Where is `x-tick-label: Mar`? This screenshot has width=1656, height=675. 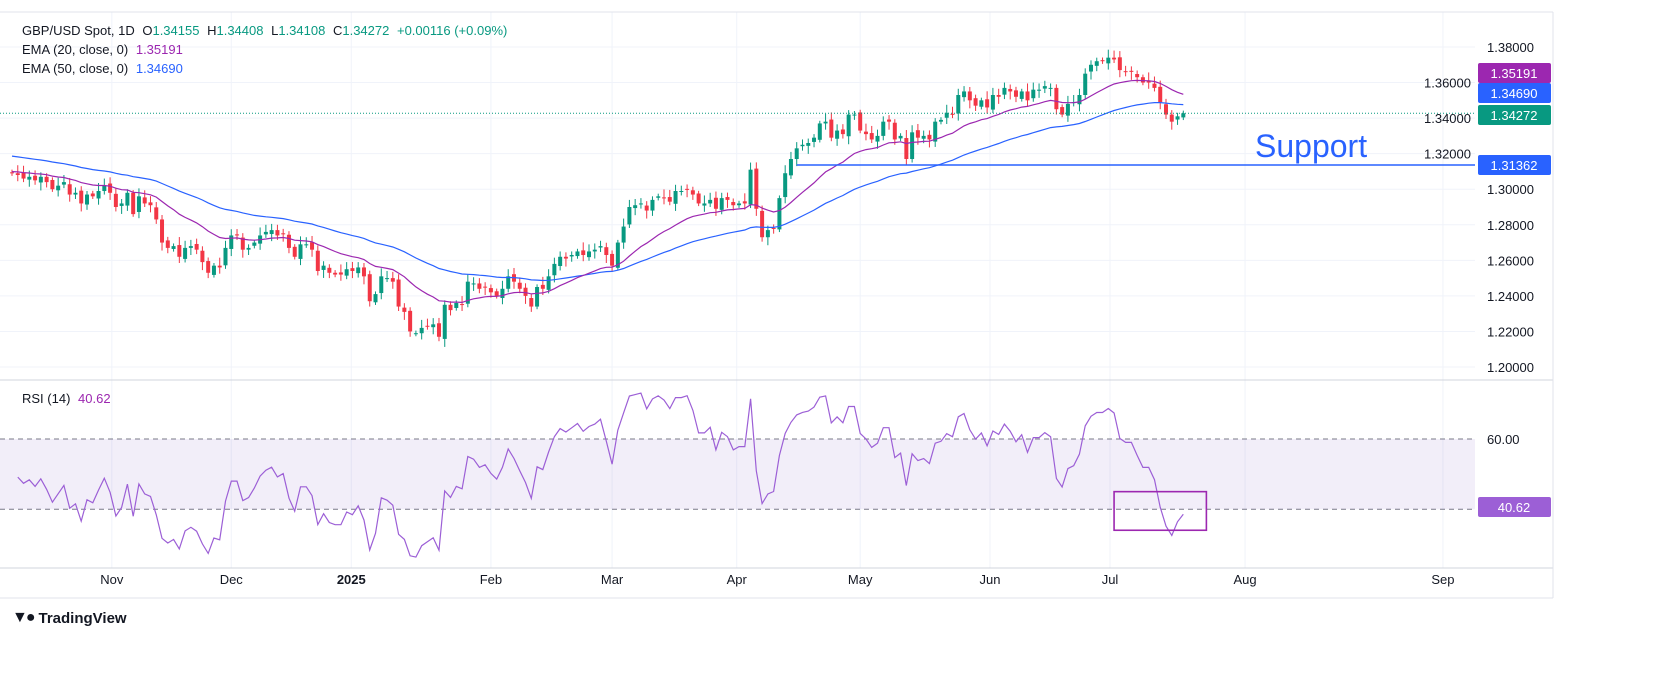
x-tick-label: Mar is located at coordinates (612, 579).